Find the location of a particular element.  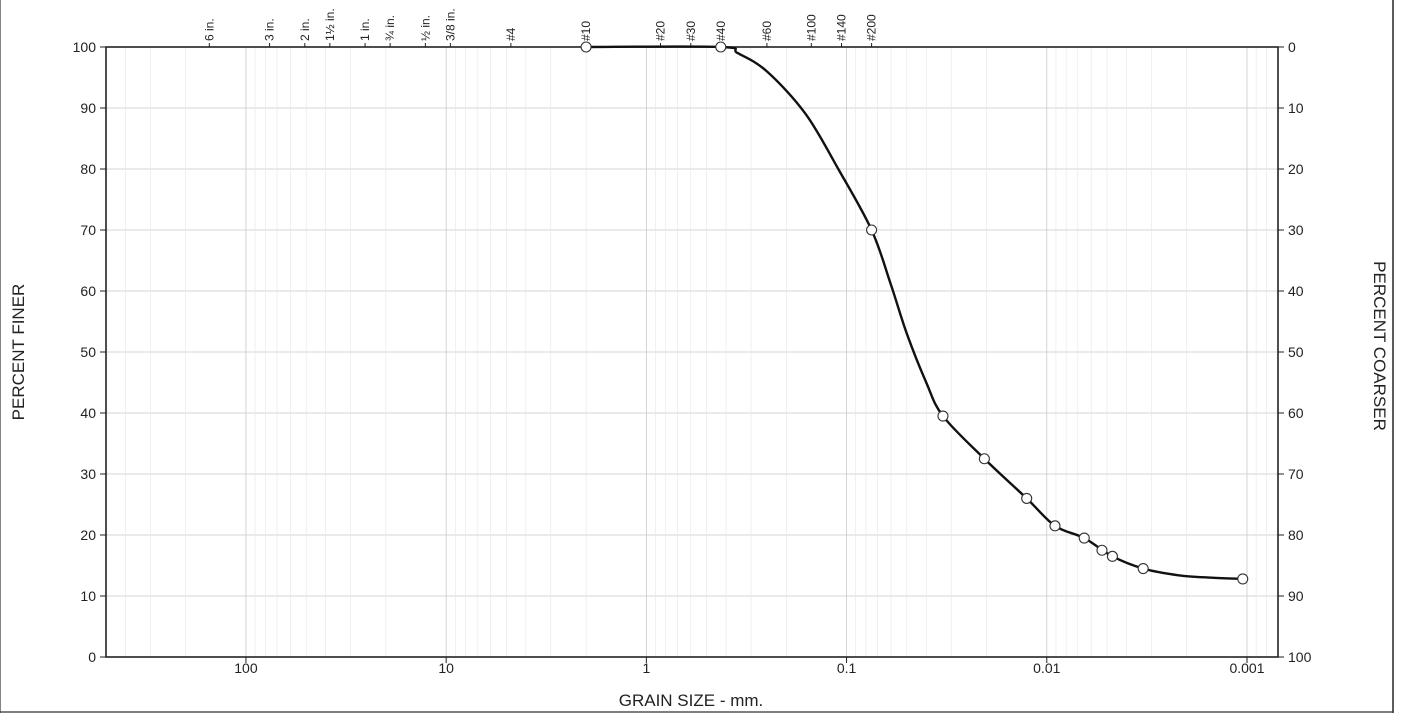

x-tick-label: 0.1 is located at coordinates (847, 668).